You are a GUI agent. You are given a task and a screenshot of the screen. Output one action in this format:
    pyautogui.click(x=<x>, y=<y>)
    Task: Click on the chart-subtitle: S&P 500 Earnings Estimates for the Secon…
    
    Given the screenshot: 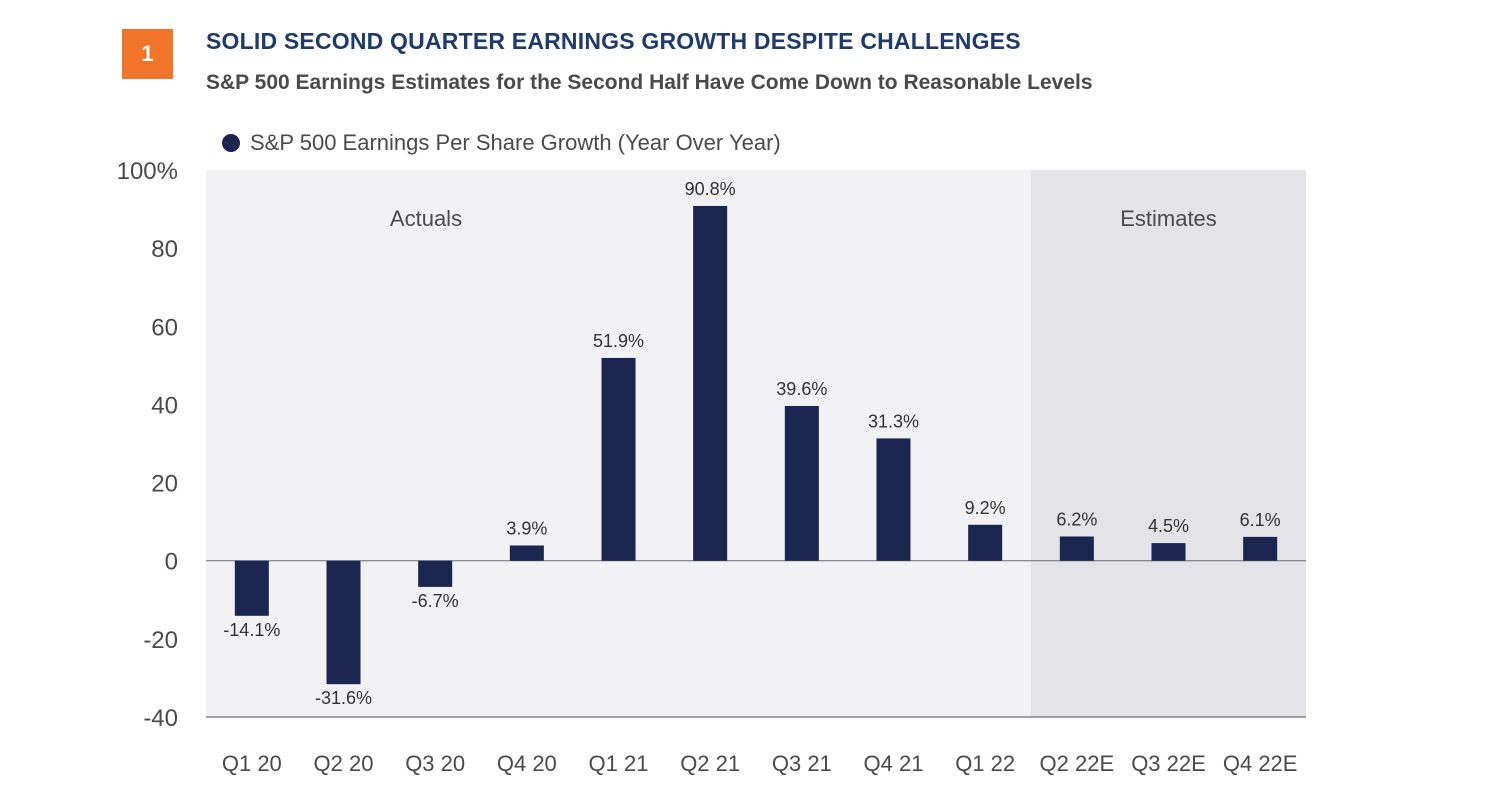 What is the action you would take?
    pyautogui.click(x=649, y=82)
    